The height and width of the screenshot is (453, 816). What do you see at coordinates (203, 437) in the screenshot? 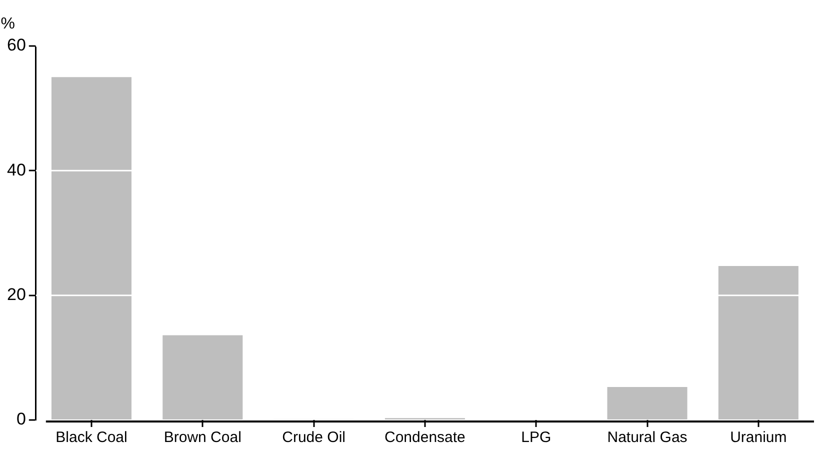
I see `x-tick-label: Brown Coal` at bounding box center [203, 437].